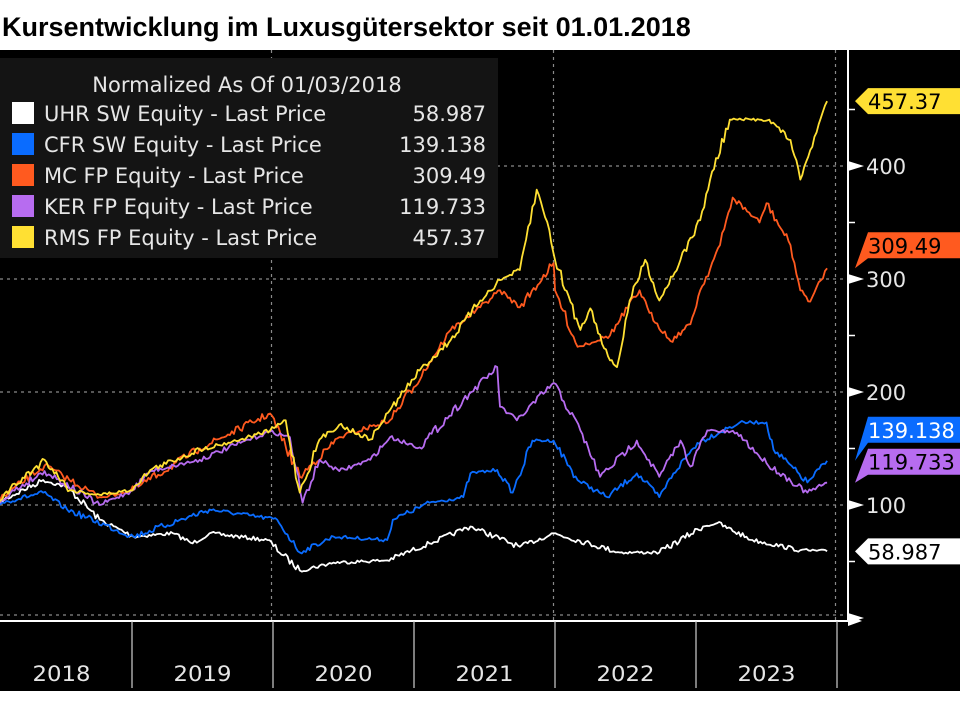  I want to click on legend-item: MC FP Equity - Last Price 309.49, so click(249, 176).